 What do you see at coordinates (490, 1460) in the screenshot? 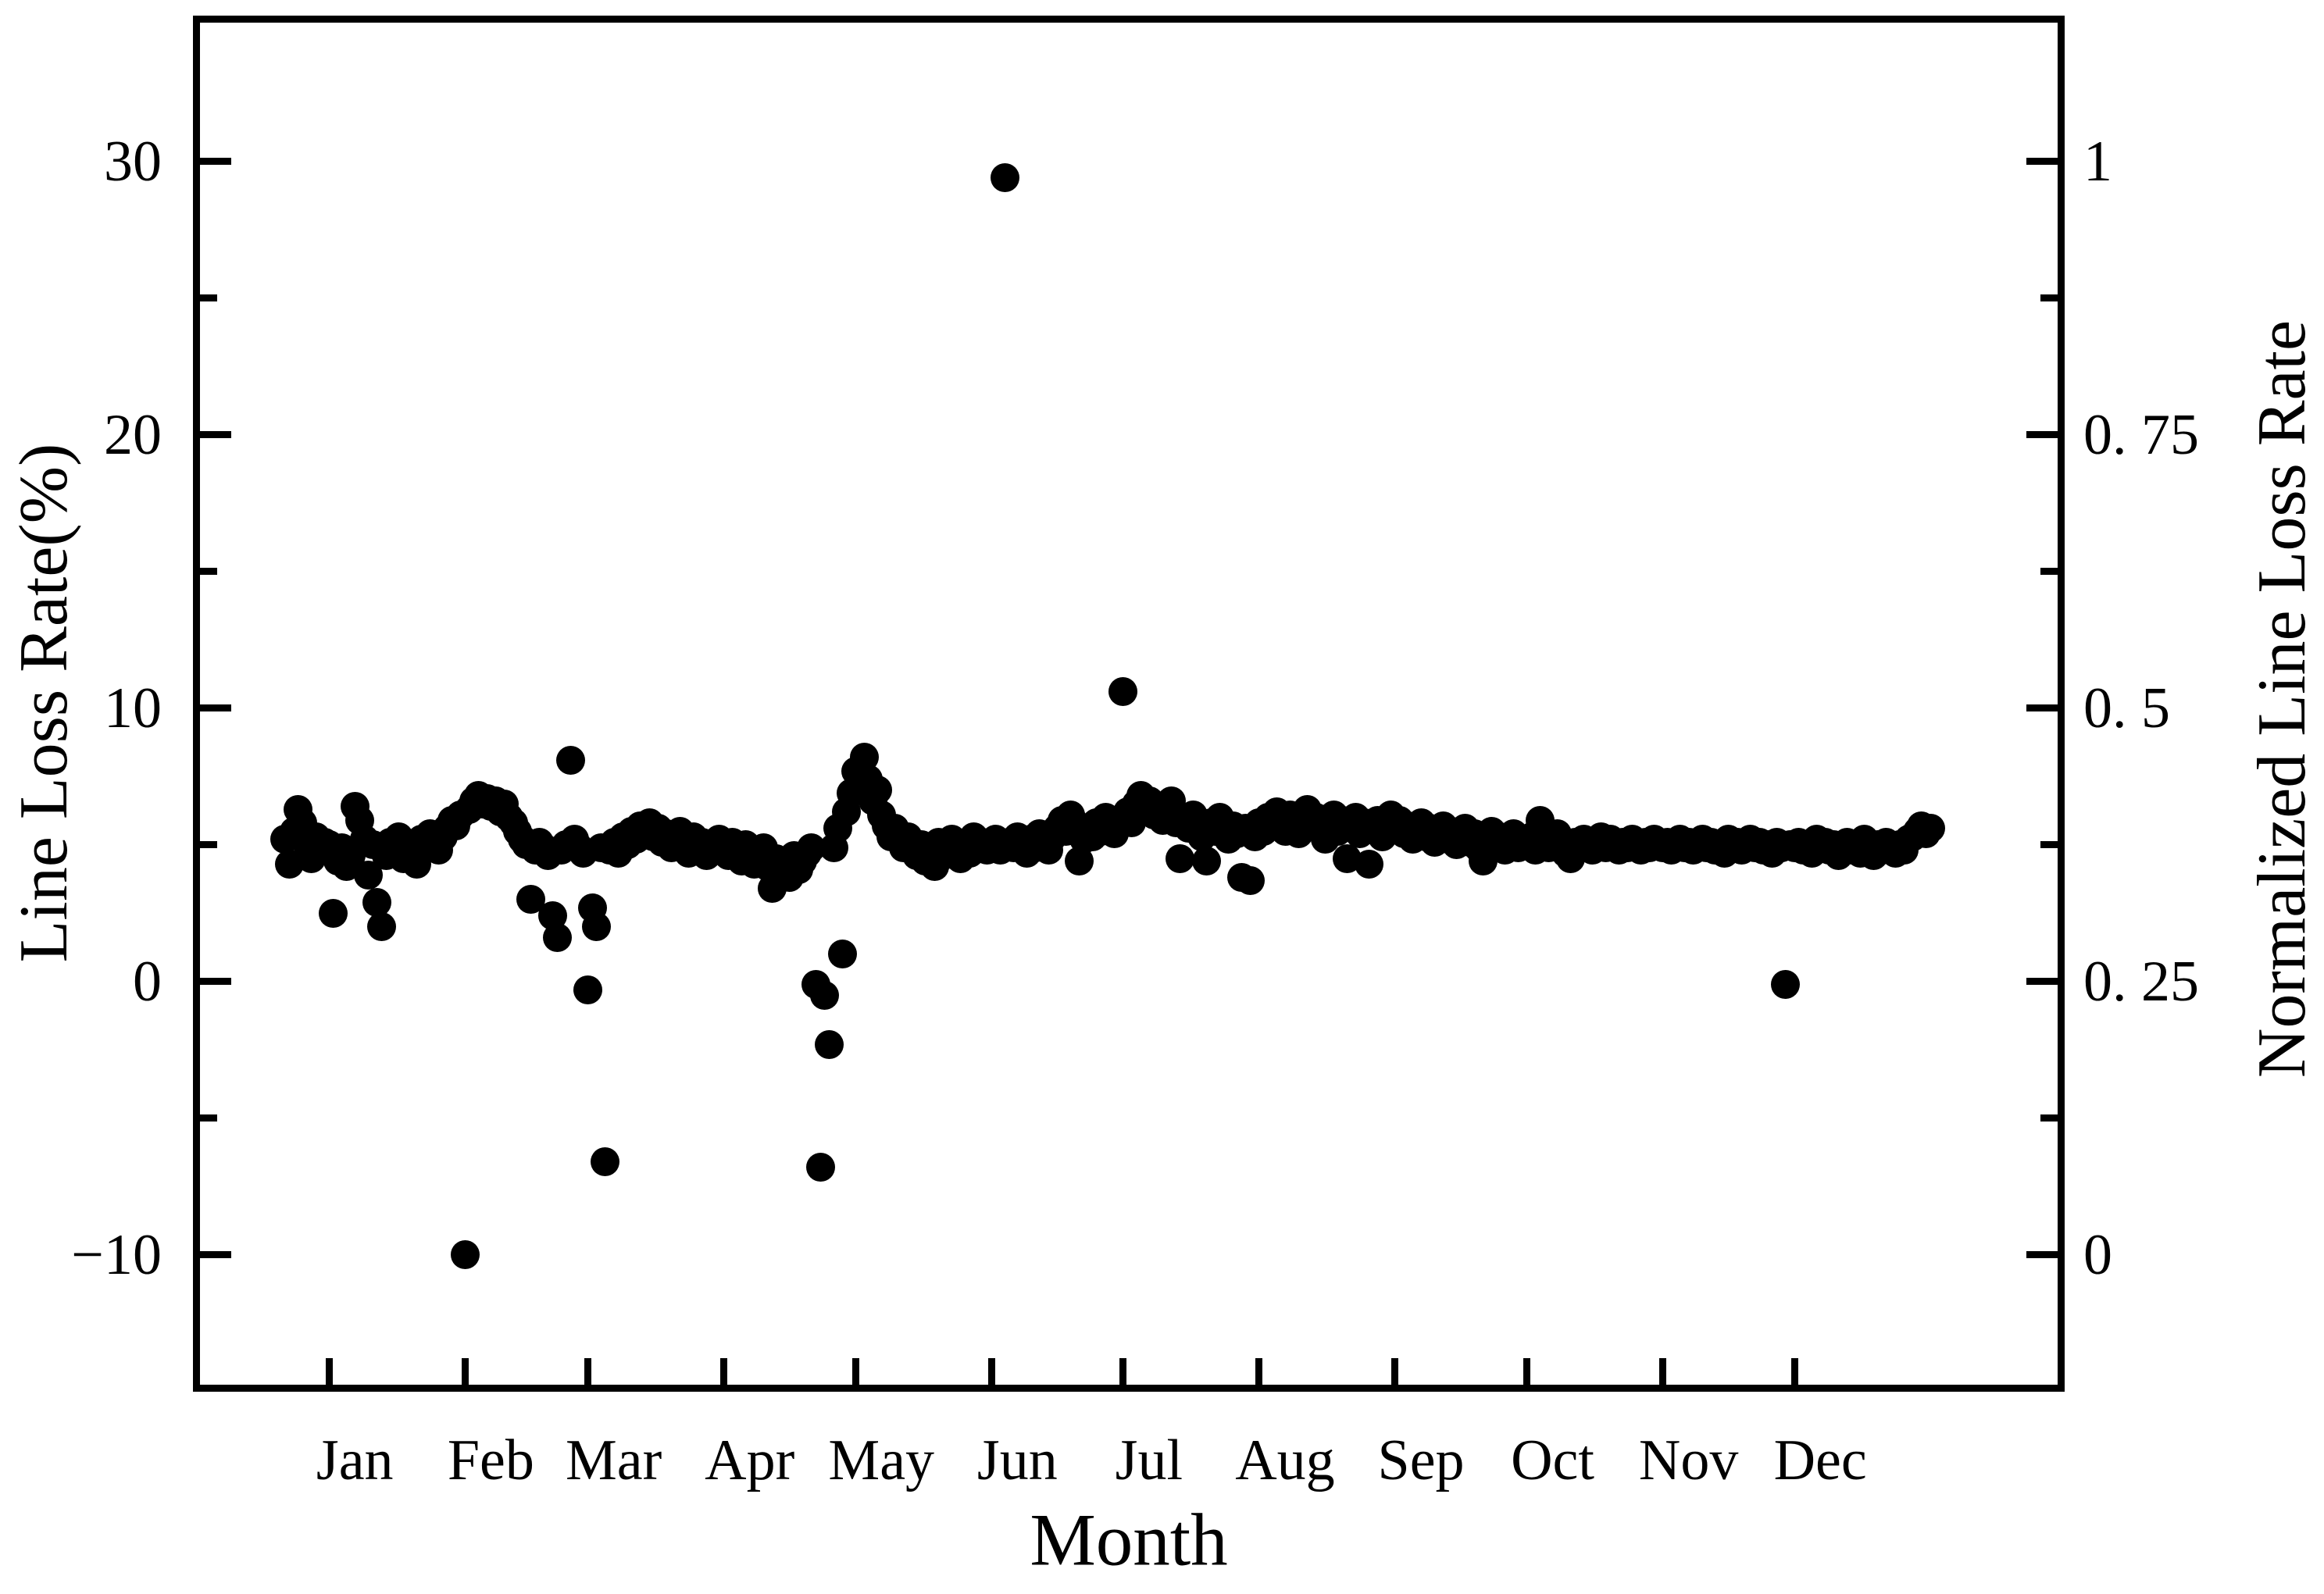
I see `x-axis-tick-label: Feb` at bounding box center [490, 1460].